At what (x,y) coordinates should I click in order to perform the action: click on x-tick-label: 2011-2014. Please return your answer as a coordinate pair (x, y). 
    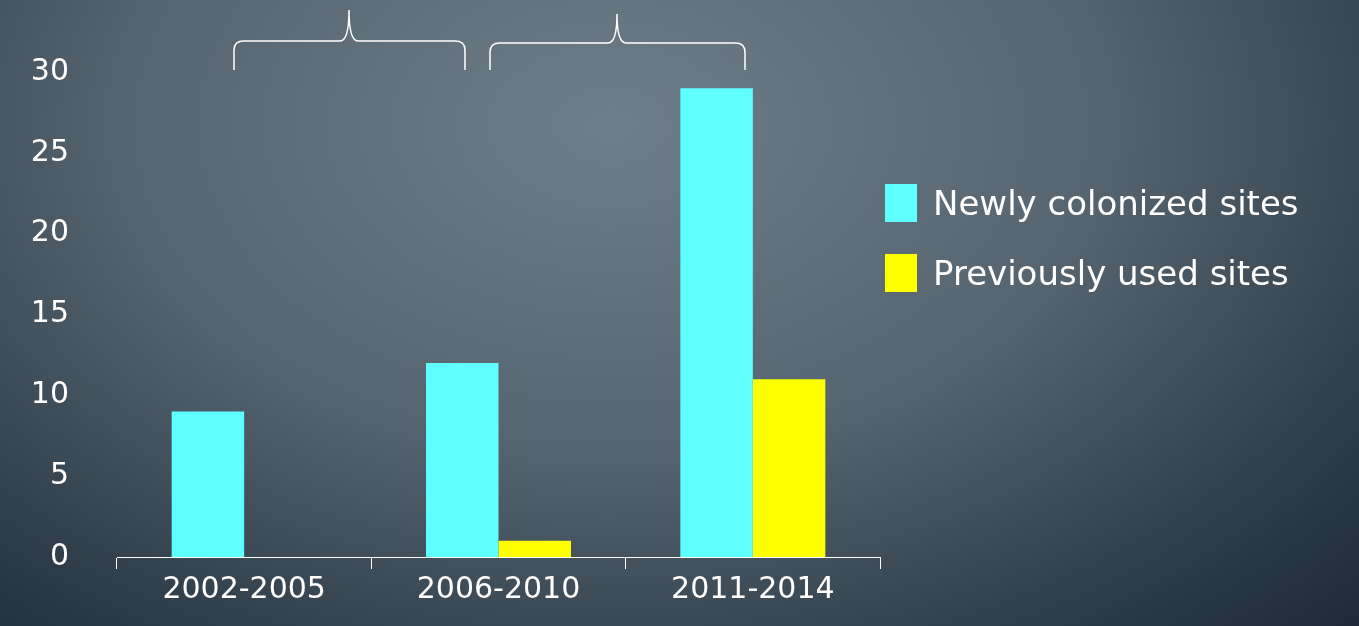
    Looking at the image, I should click on (753, 587).